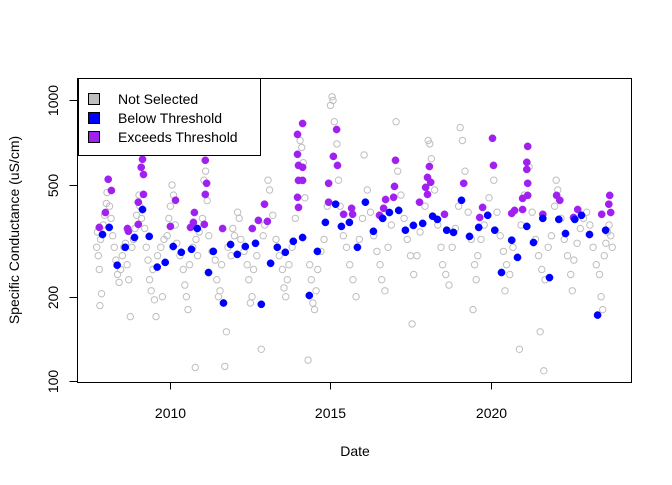 Image resolution: width=672 pixels, height=485 pixels. Describe the element at coordinates (94, 99) in the screenshot. I see `legend-swatch-not-selected` at that location.